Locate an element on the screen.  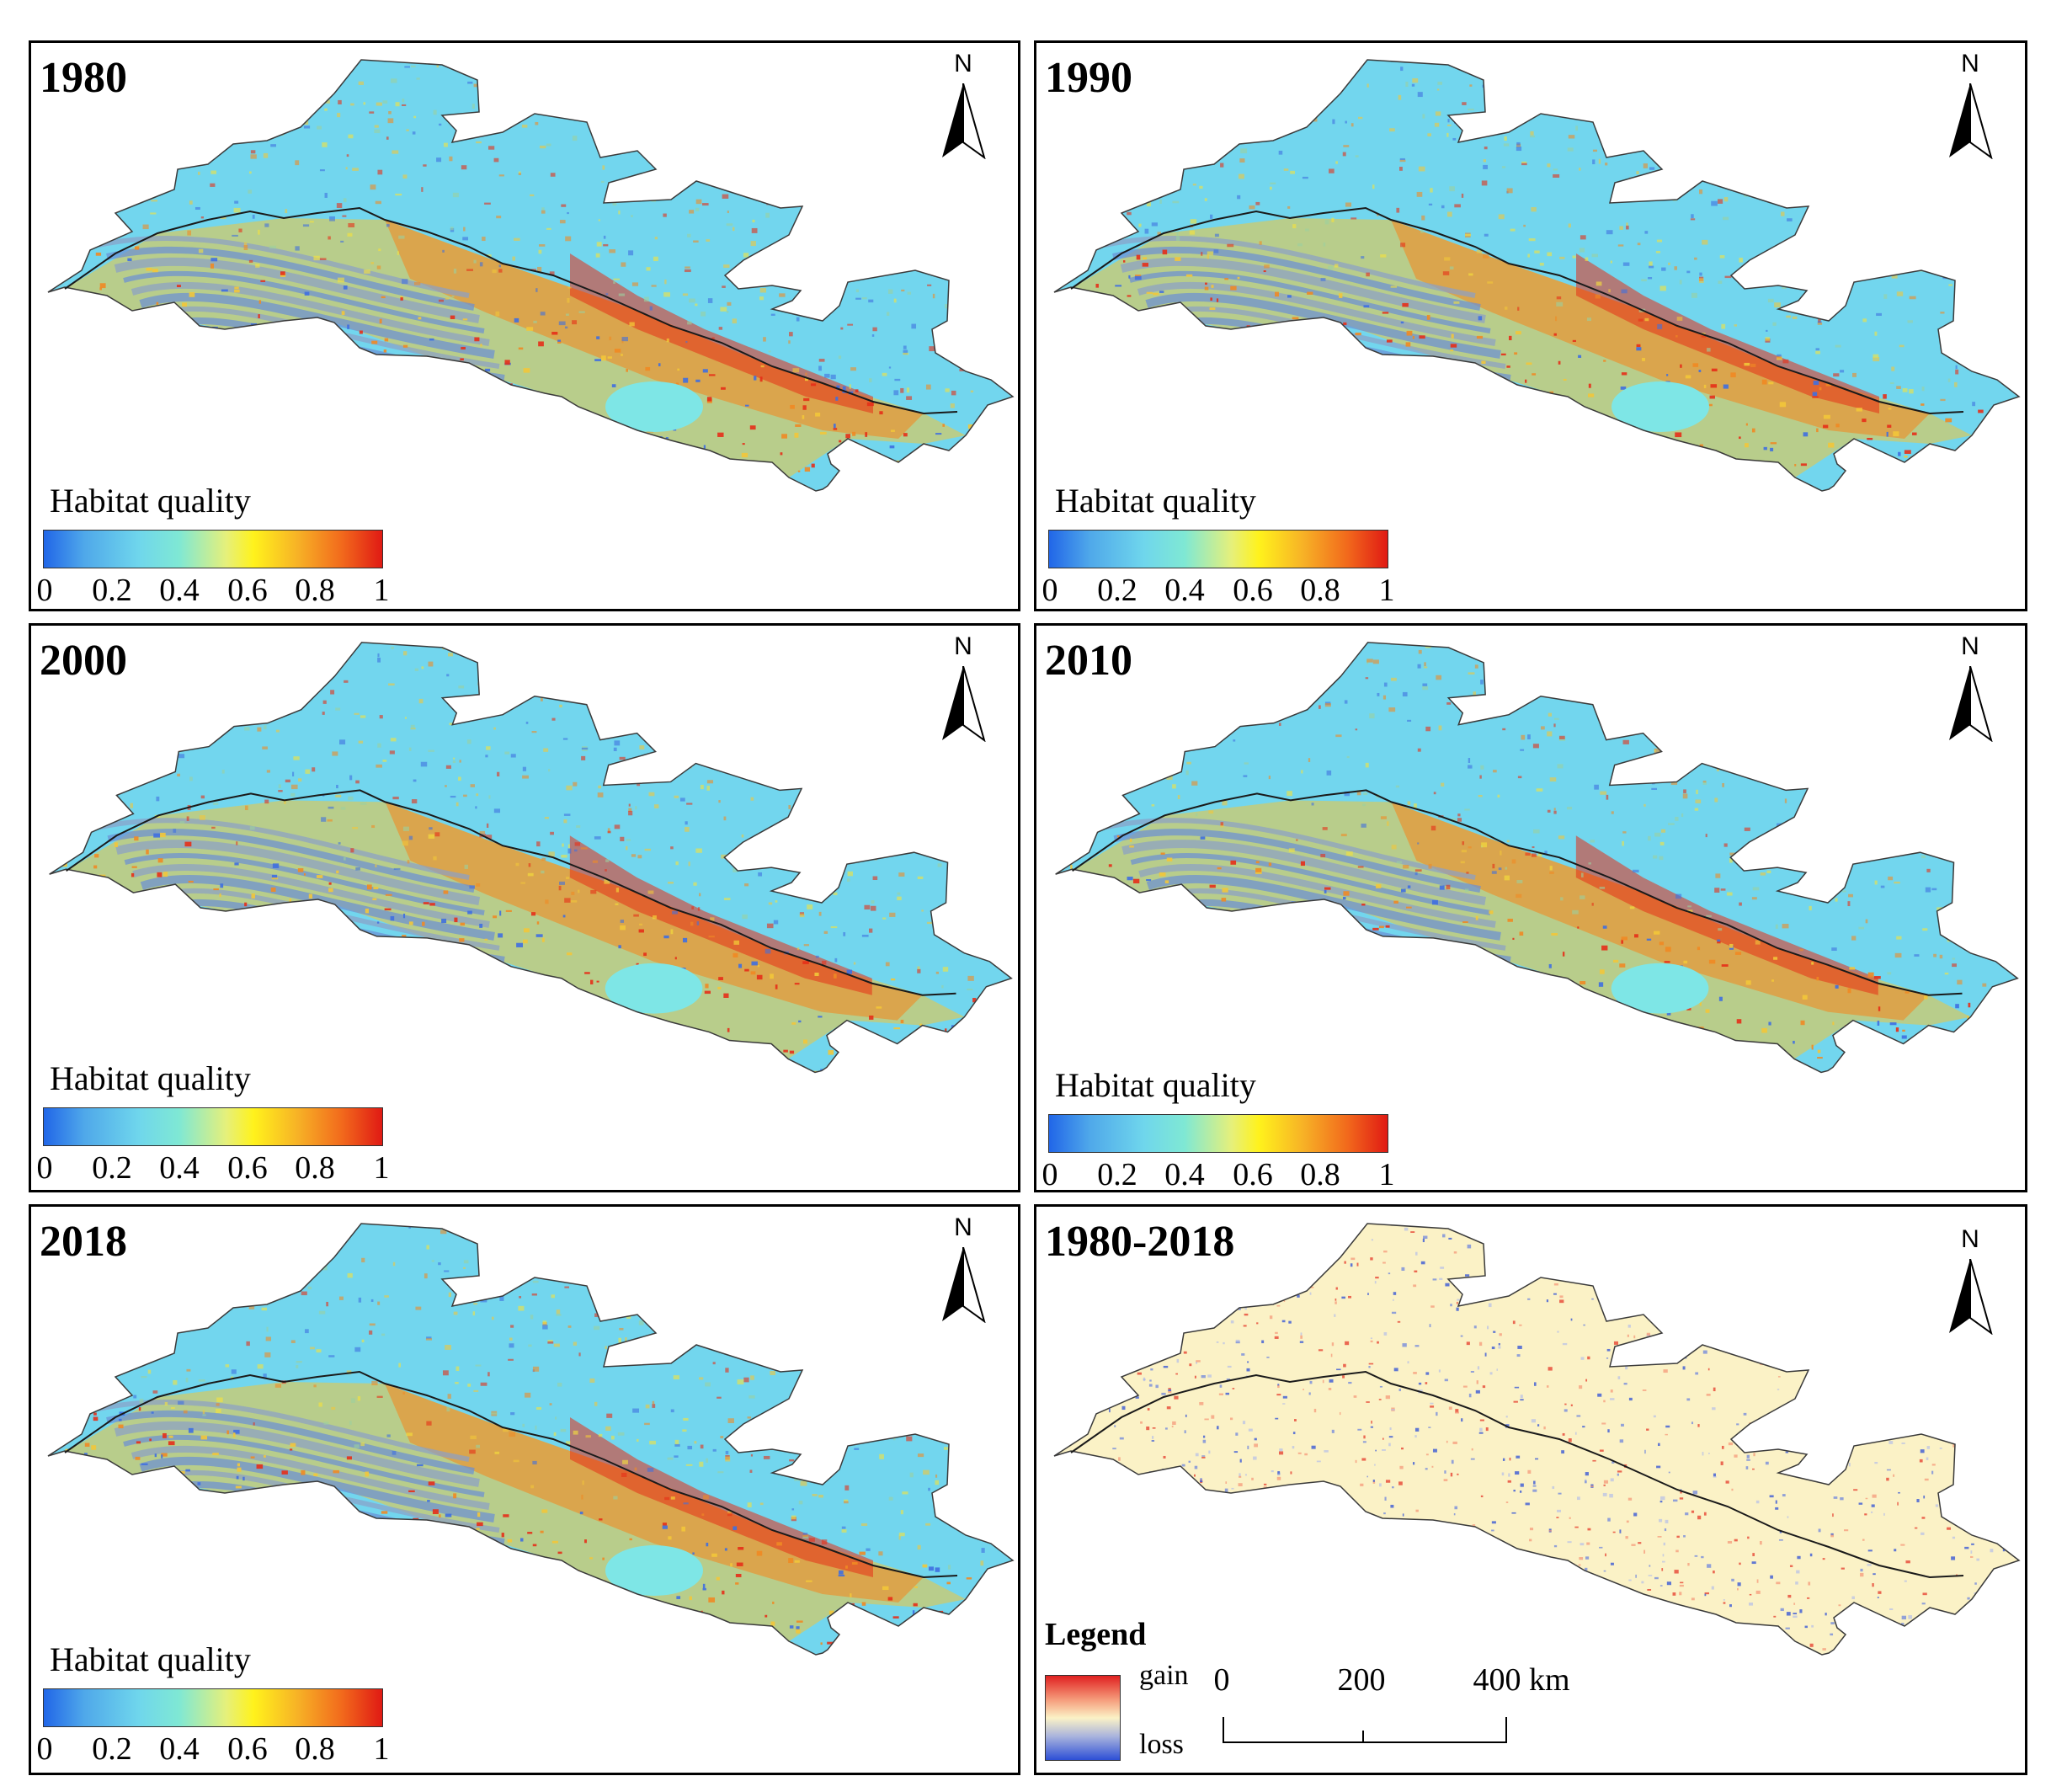
panel-year-label: 1990 is located at coordinates (1088, 78).